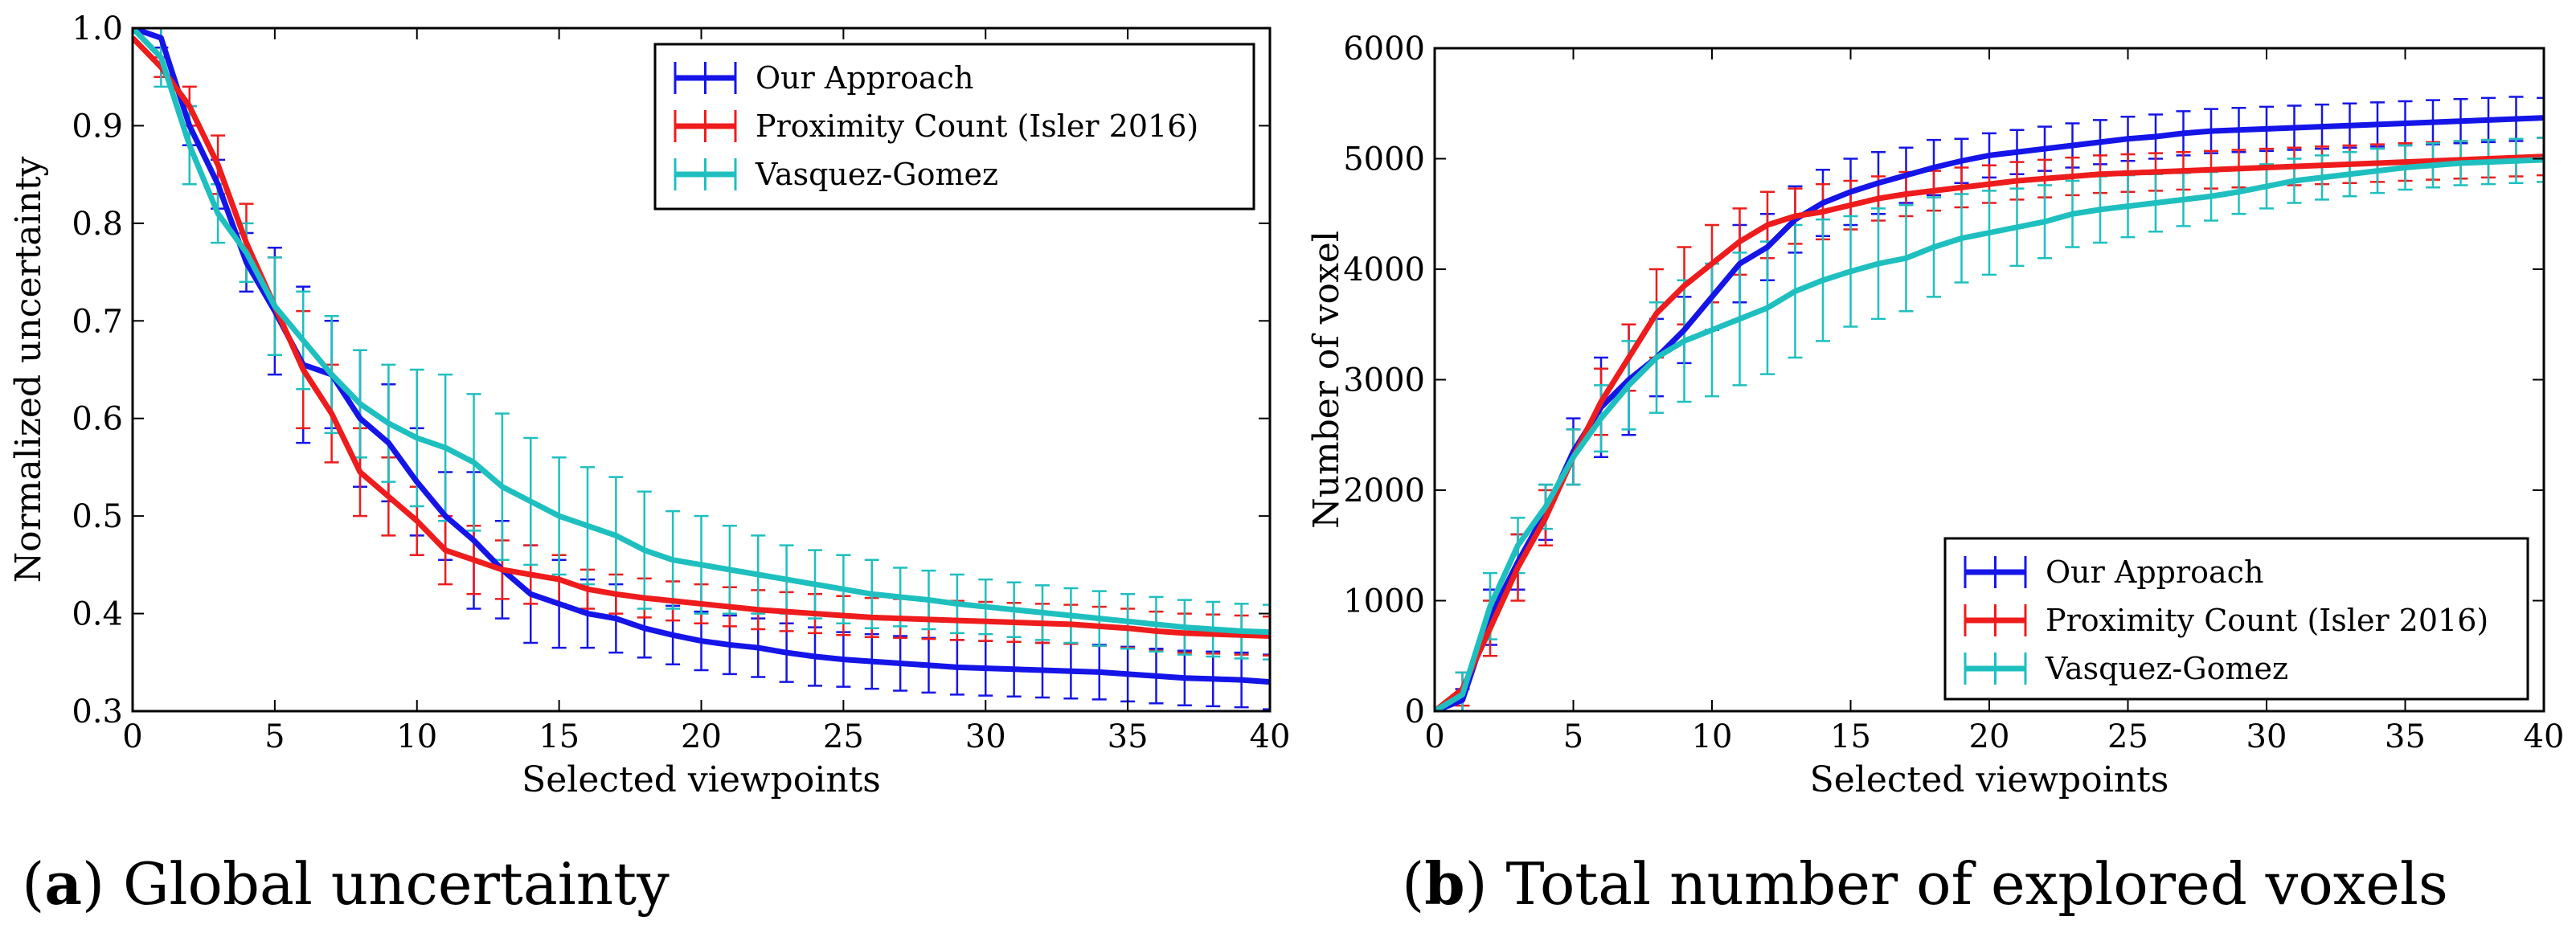  What do you see at coordinates (1415, 711) in the screenshot?
I see `y-tick-label: 0` at bounding box center [1415, 711].